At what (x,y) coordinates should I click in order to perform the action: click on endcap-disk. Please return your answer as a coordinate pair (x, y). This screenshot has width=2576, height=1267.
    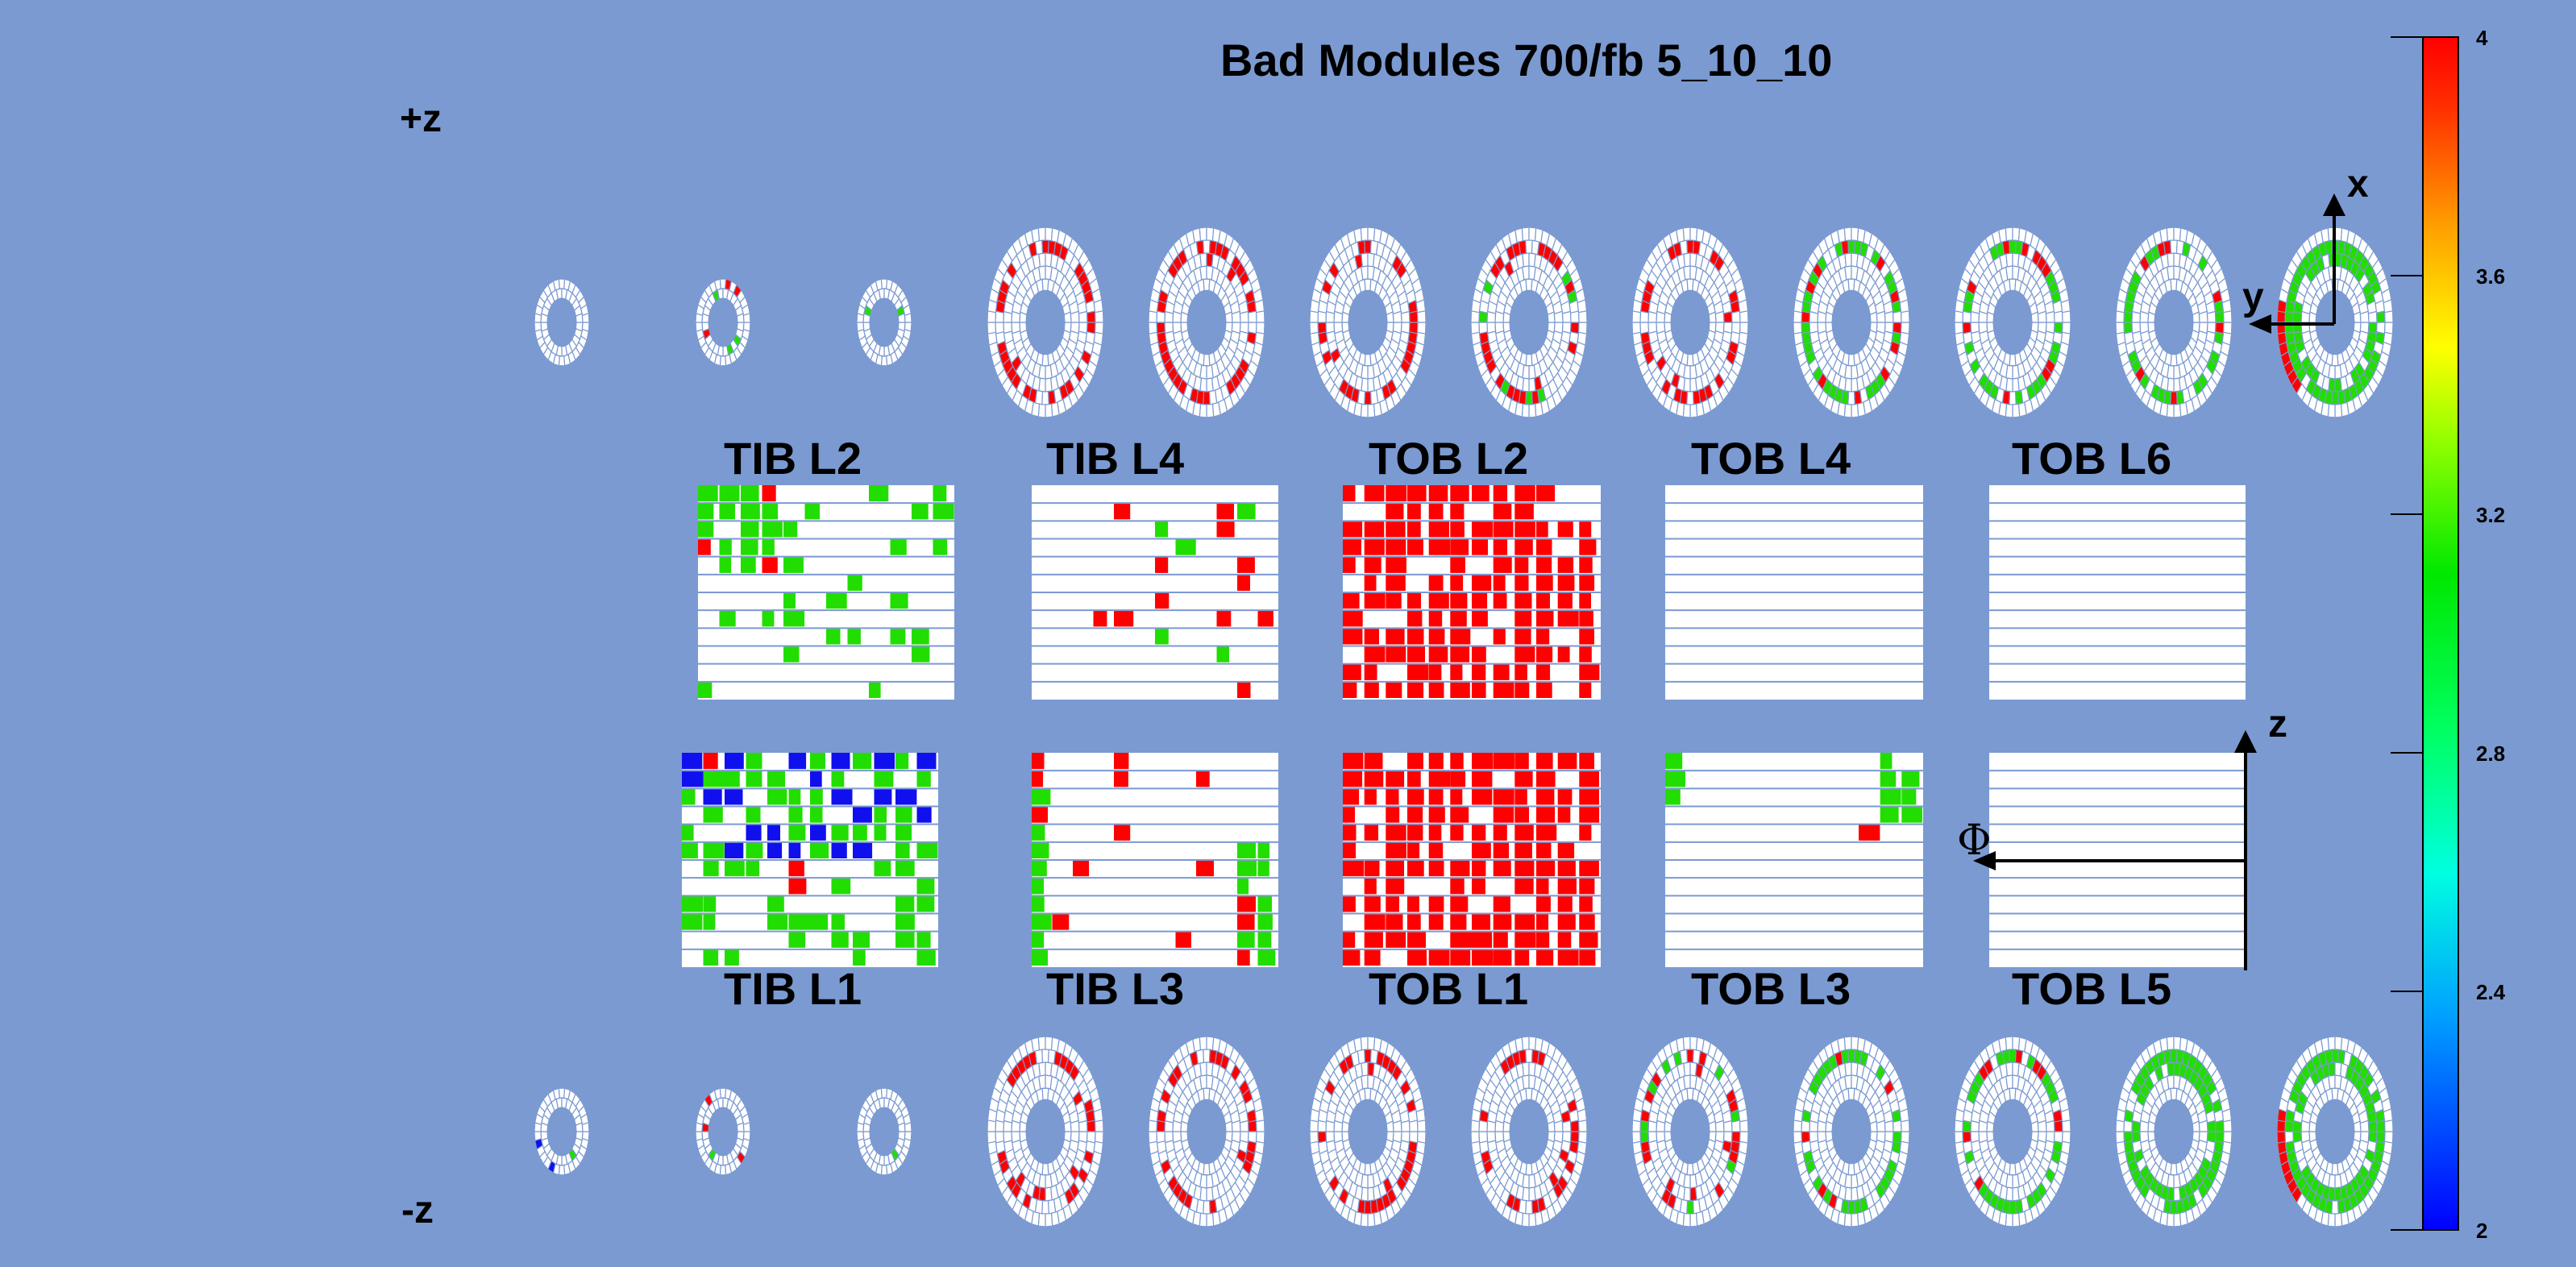
    Looking at the image, I should click on (1045, 322).